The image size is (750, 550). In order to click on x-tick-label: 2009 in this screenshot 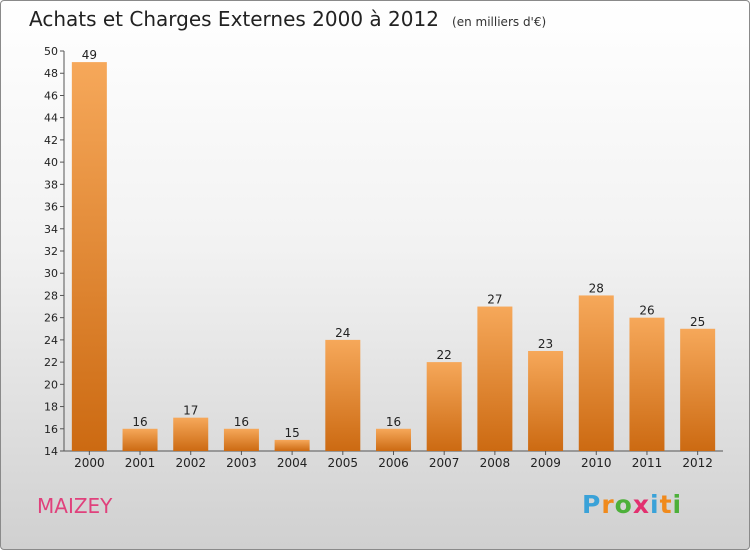, I will do `click(545, 463)`.